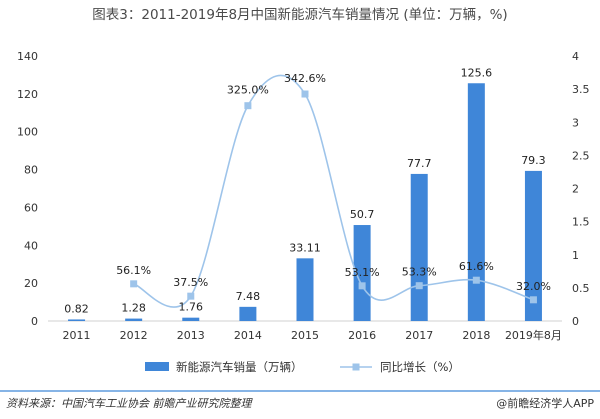 Image resolution: width=600 pixels, height=419 pixels. What do you see at coordinates (533, 335) in the screenshot?
I see `x-tick-label: 2019年8月` at bounding box center [533, 335].